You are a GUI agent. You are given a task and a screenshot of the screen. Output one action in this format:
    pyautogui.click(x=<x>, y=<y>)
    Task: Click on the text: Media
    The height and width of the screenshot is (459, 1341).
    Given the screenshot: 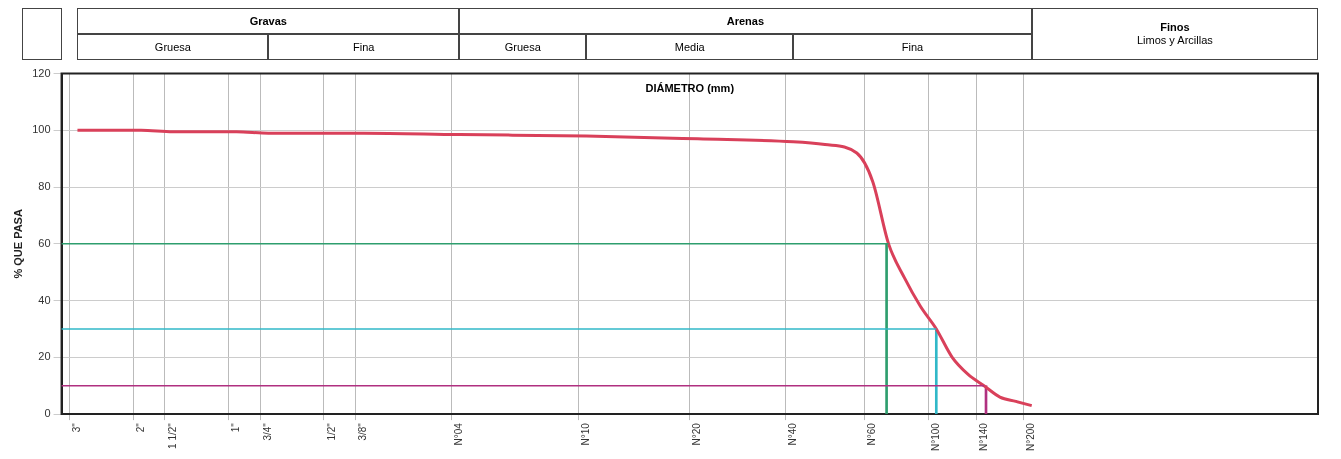 What is the action you would take?
    pyautogui.click(x=689, y=47)
    